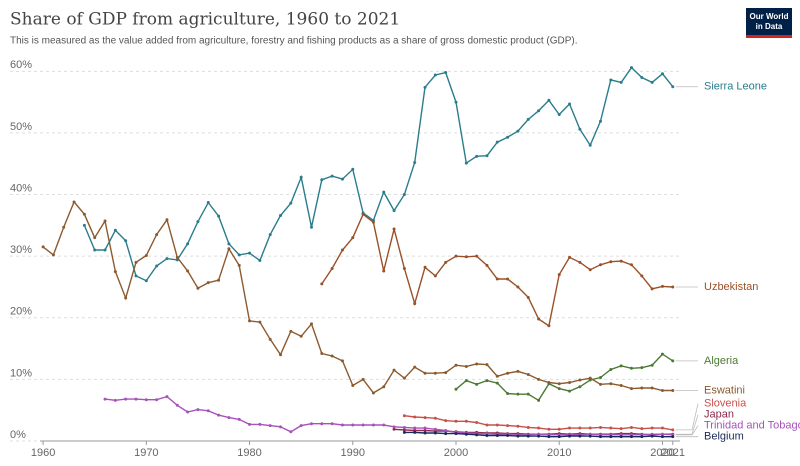 The width and height of the screenshot is (800, 466). Describe the element at coordinates (249, 453) in the screenshot. I see `x-tick-label: 1980` at that location.